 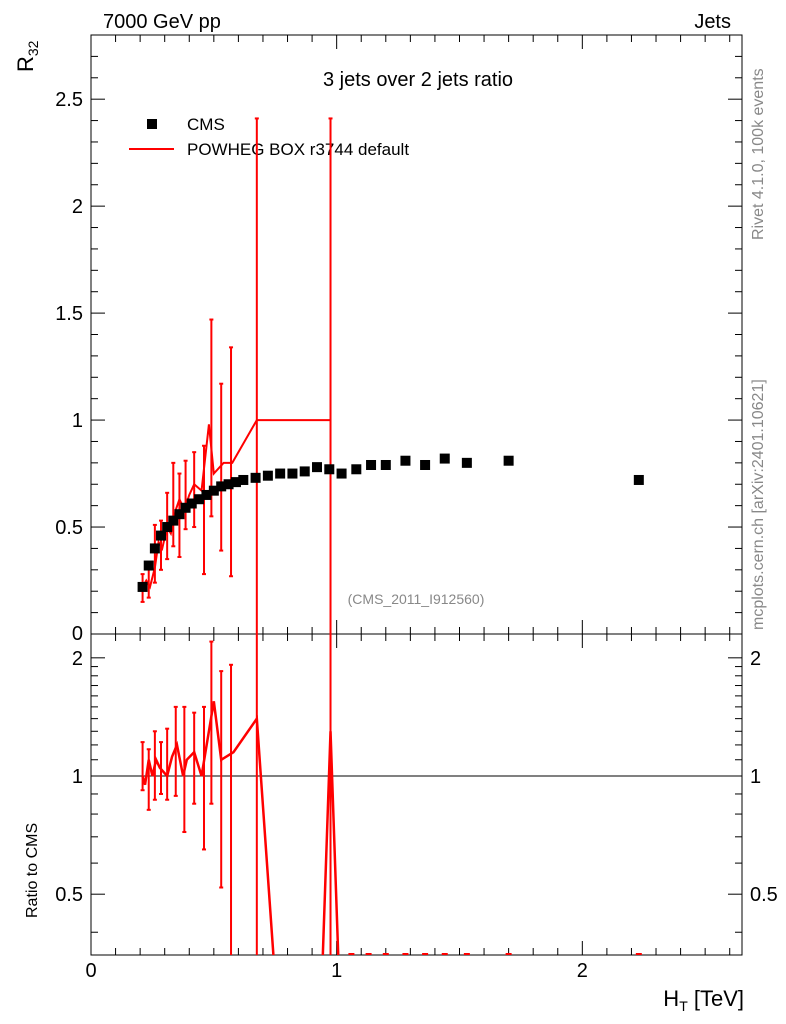 I want to click on ratio-ytick-label-right: 0.5, so click(x=764, y=895).